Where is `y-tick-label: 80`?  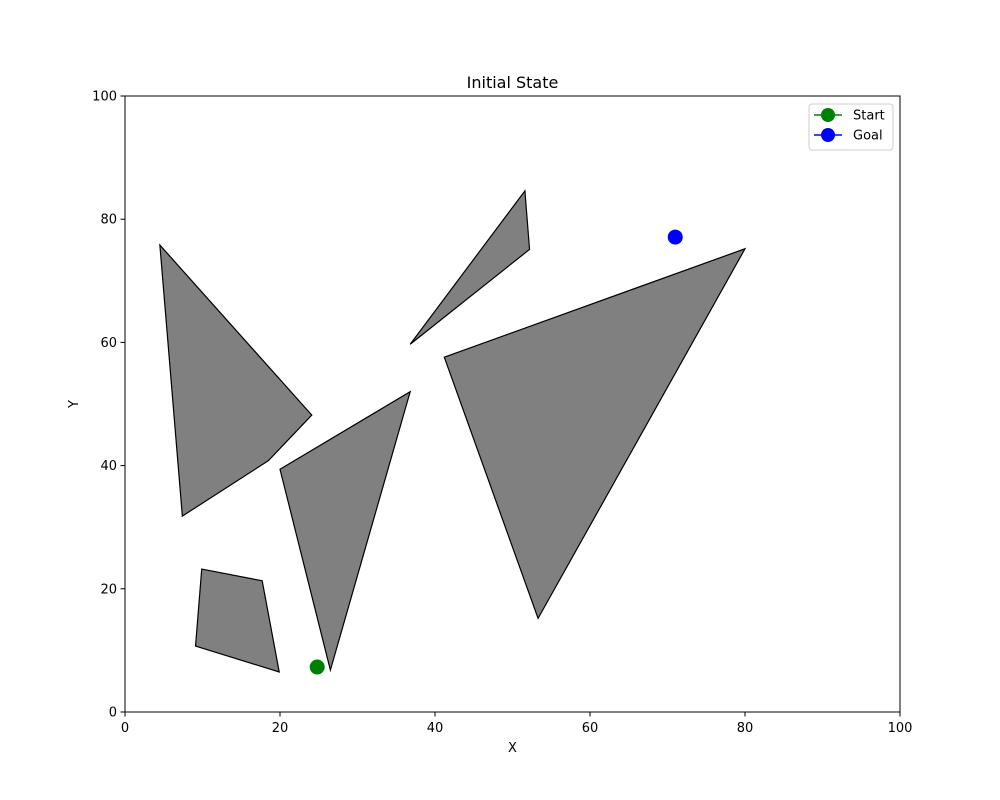
y-tick-label: 80 is located at coordinates (108, 220).